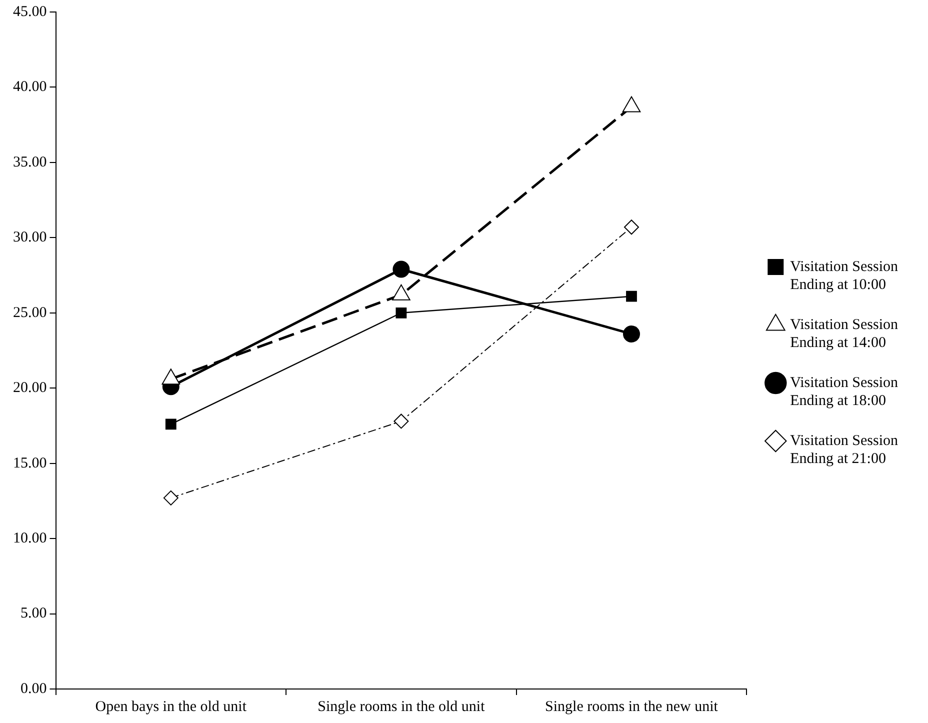  Describe the element at coordinates (30, 538) in the screenshot. I see `y-tick-label: 10.00` at that location.